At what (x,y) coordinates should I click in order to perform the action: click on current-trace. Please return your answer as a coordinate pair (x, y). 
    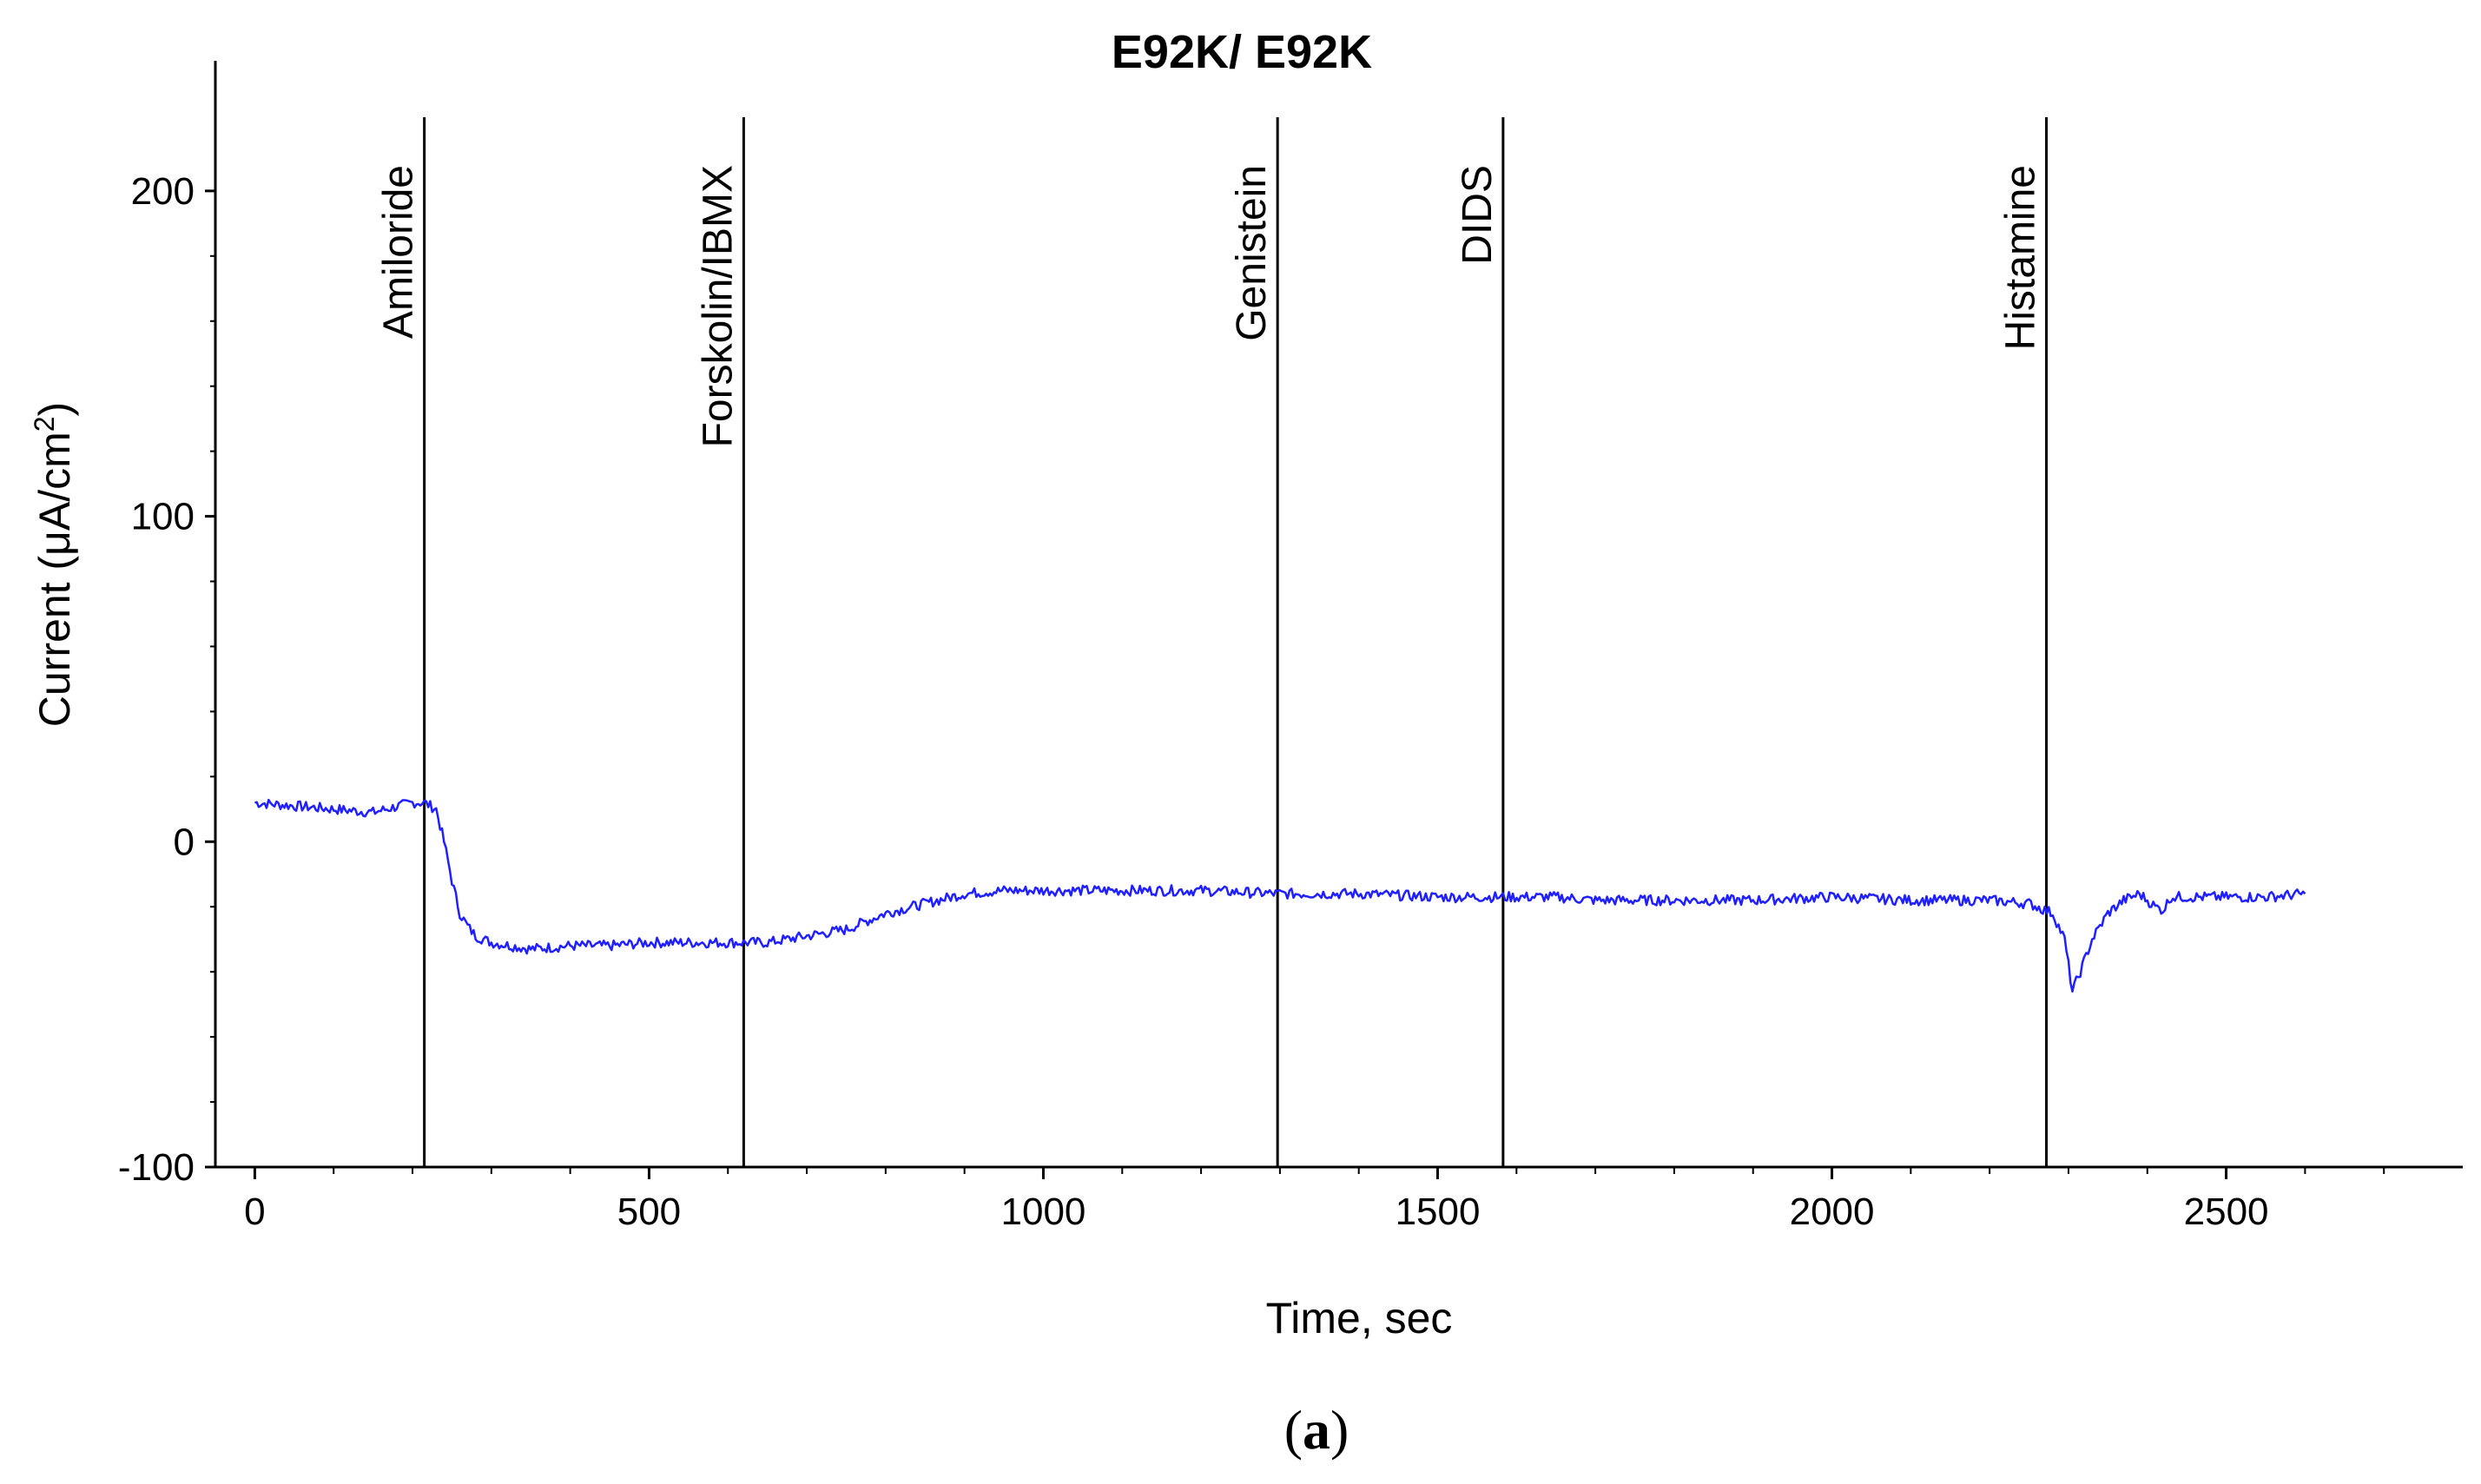
    Looking at the image, I should click on (1280, 895).